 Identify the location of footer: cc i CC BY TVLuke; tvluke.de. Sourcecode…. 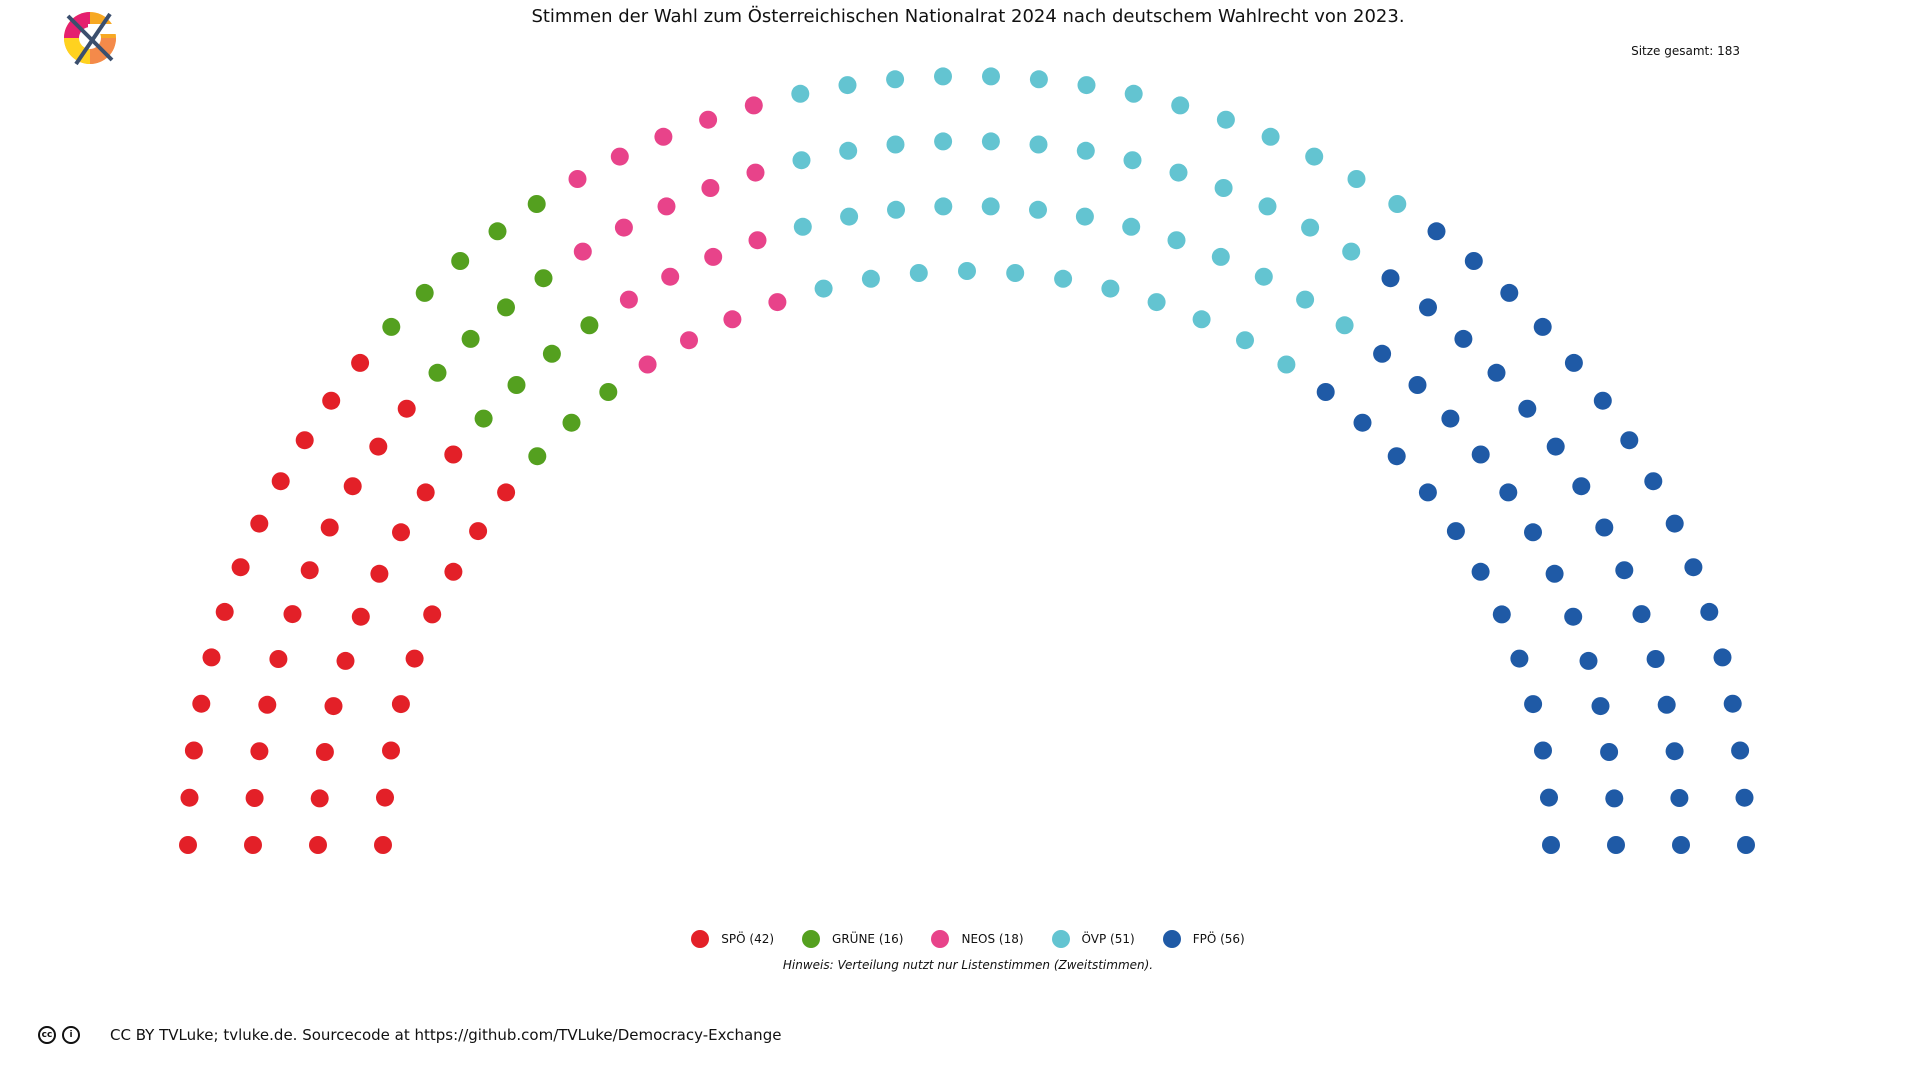
(409, 1035).